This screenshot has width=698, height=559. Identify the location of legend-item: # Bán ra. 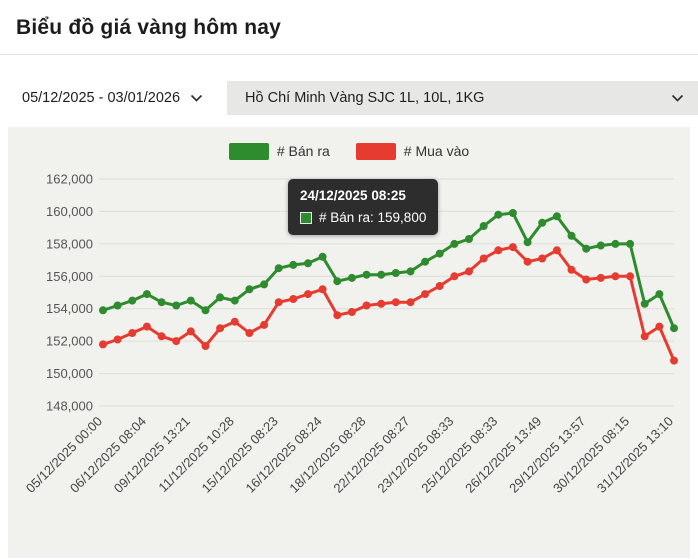
(279, 151).